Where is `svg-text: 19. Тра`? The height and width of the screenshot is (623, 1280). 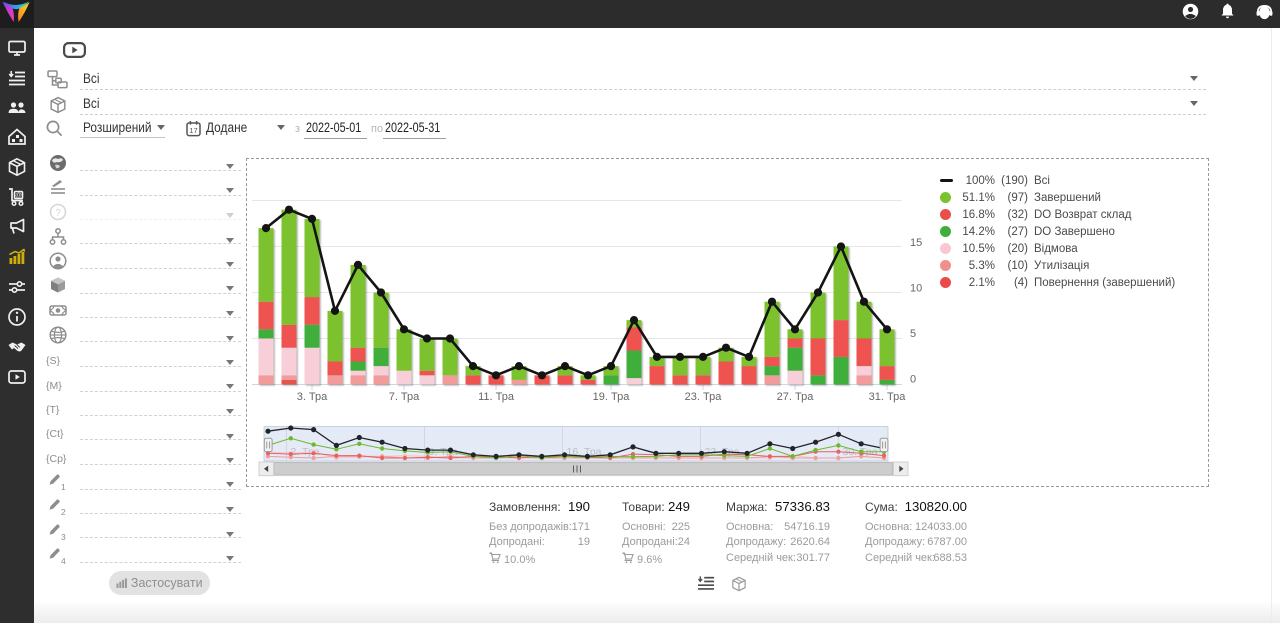 svg-text: 19. Тра is located at coordinates (612, 397).